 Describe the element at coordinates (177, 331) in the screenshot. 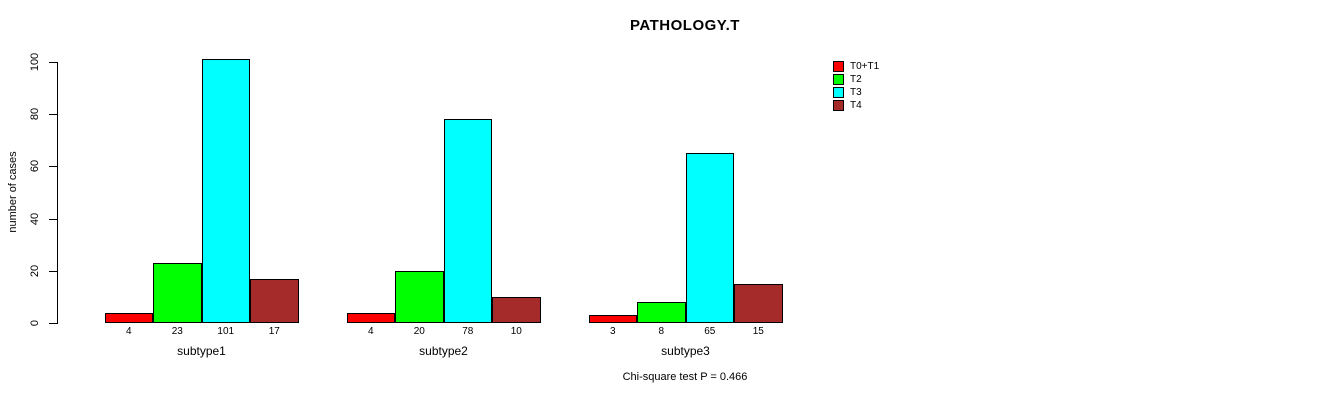

I see `bar-value-label: 23` at that location.